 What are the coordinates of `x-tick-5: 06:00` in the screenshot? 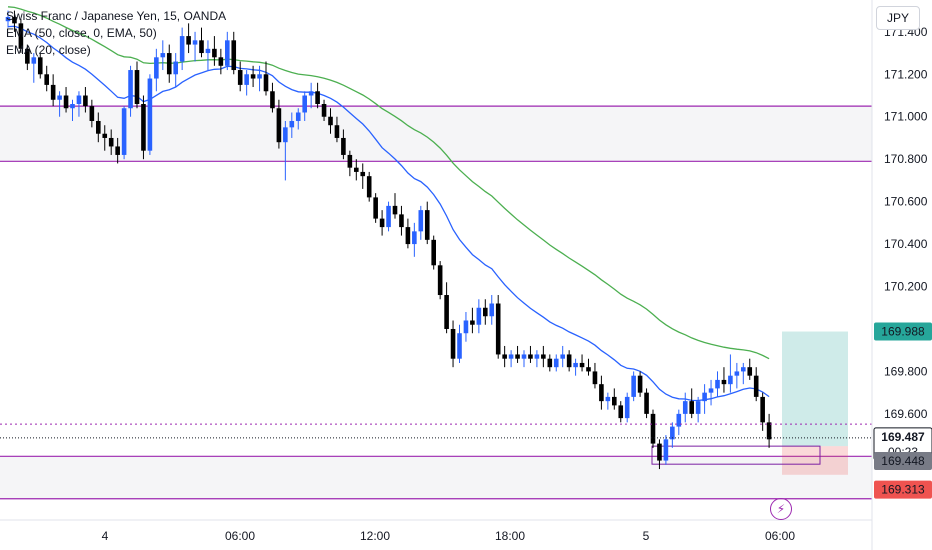 It's located at (780, 536).